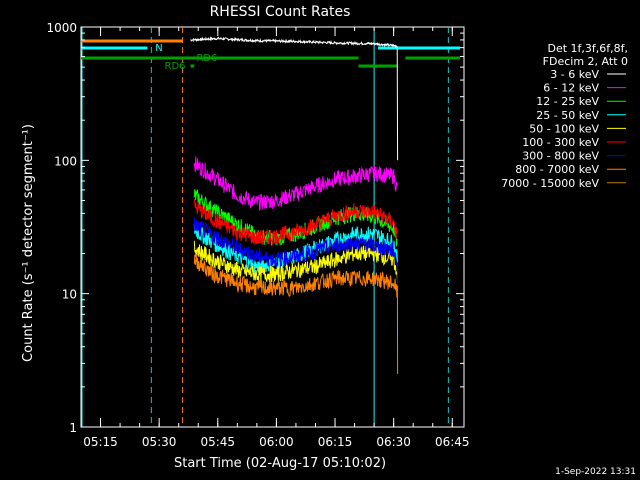  I want to click on legend-label: 300 - 800 keV, so click(560, 156).